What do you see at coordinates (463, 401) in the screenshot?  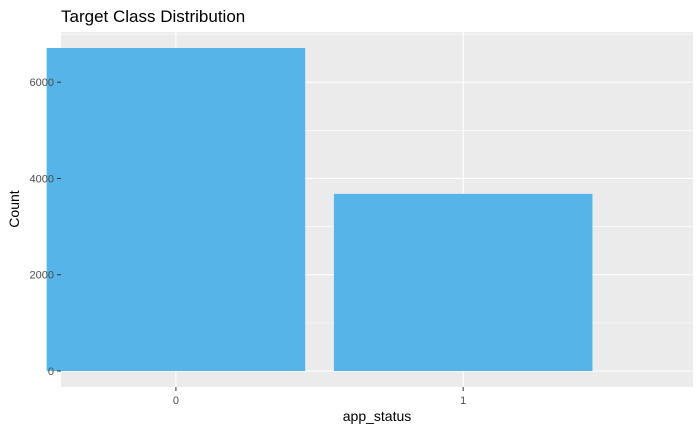 I see `x-tick-label: 1` at bounding box center [463, 401].